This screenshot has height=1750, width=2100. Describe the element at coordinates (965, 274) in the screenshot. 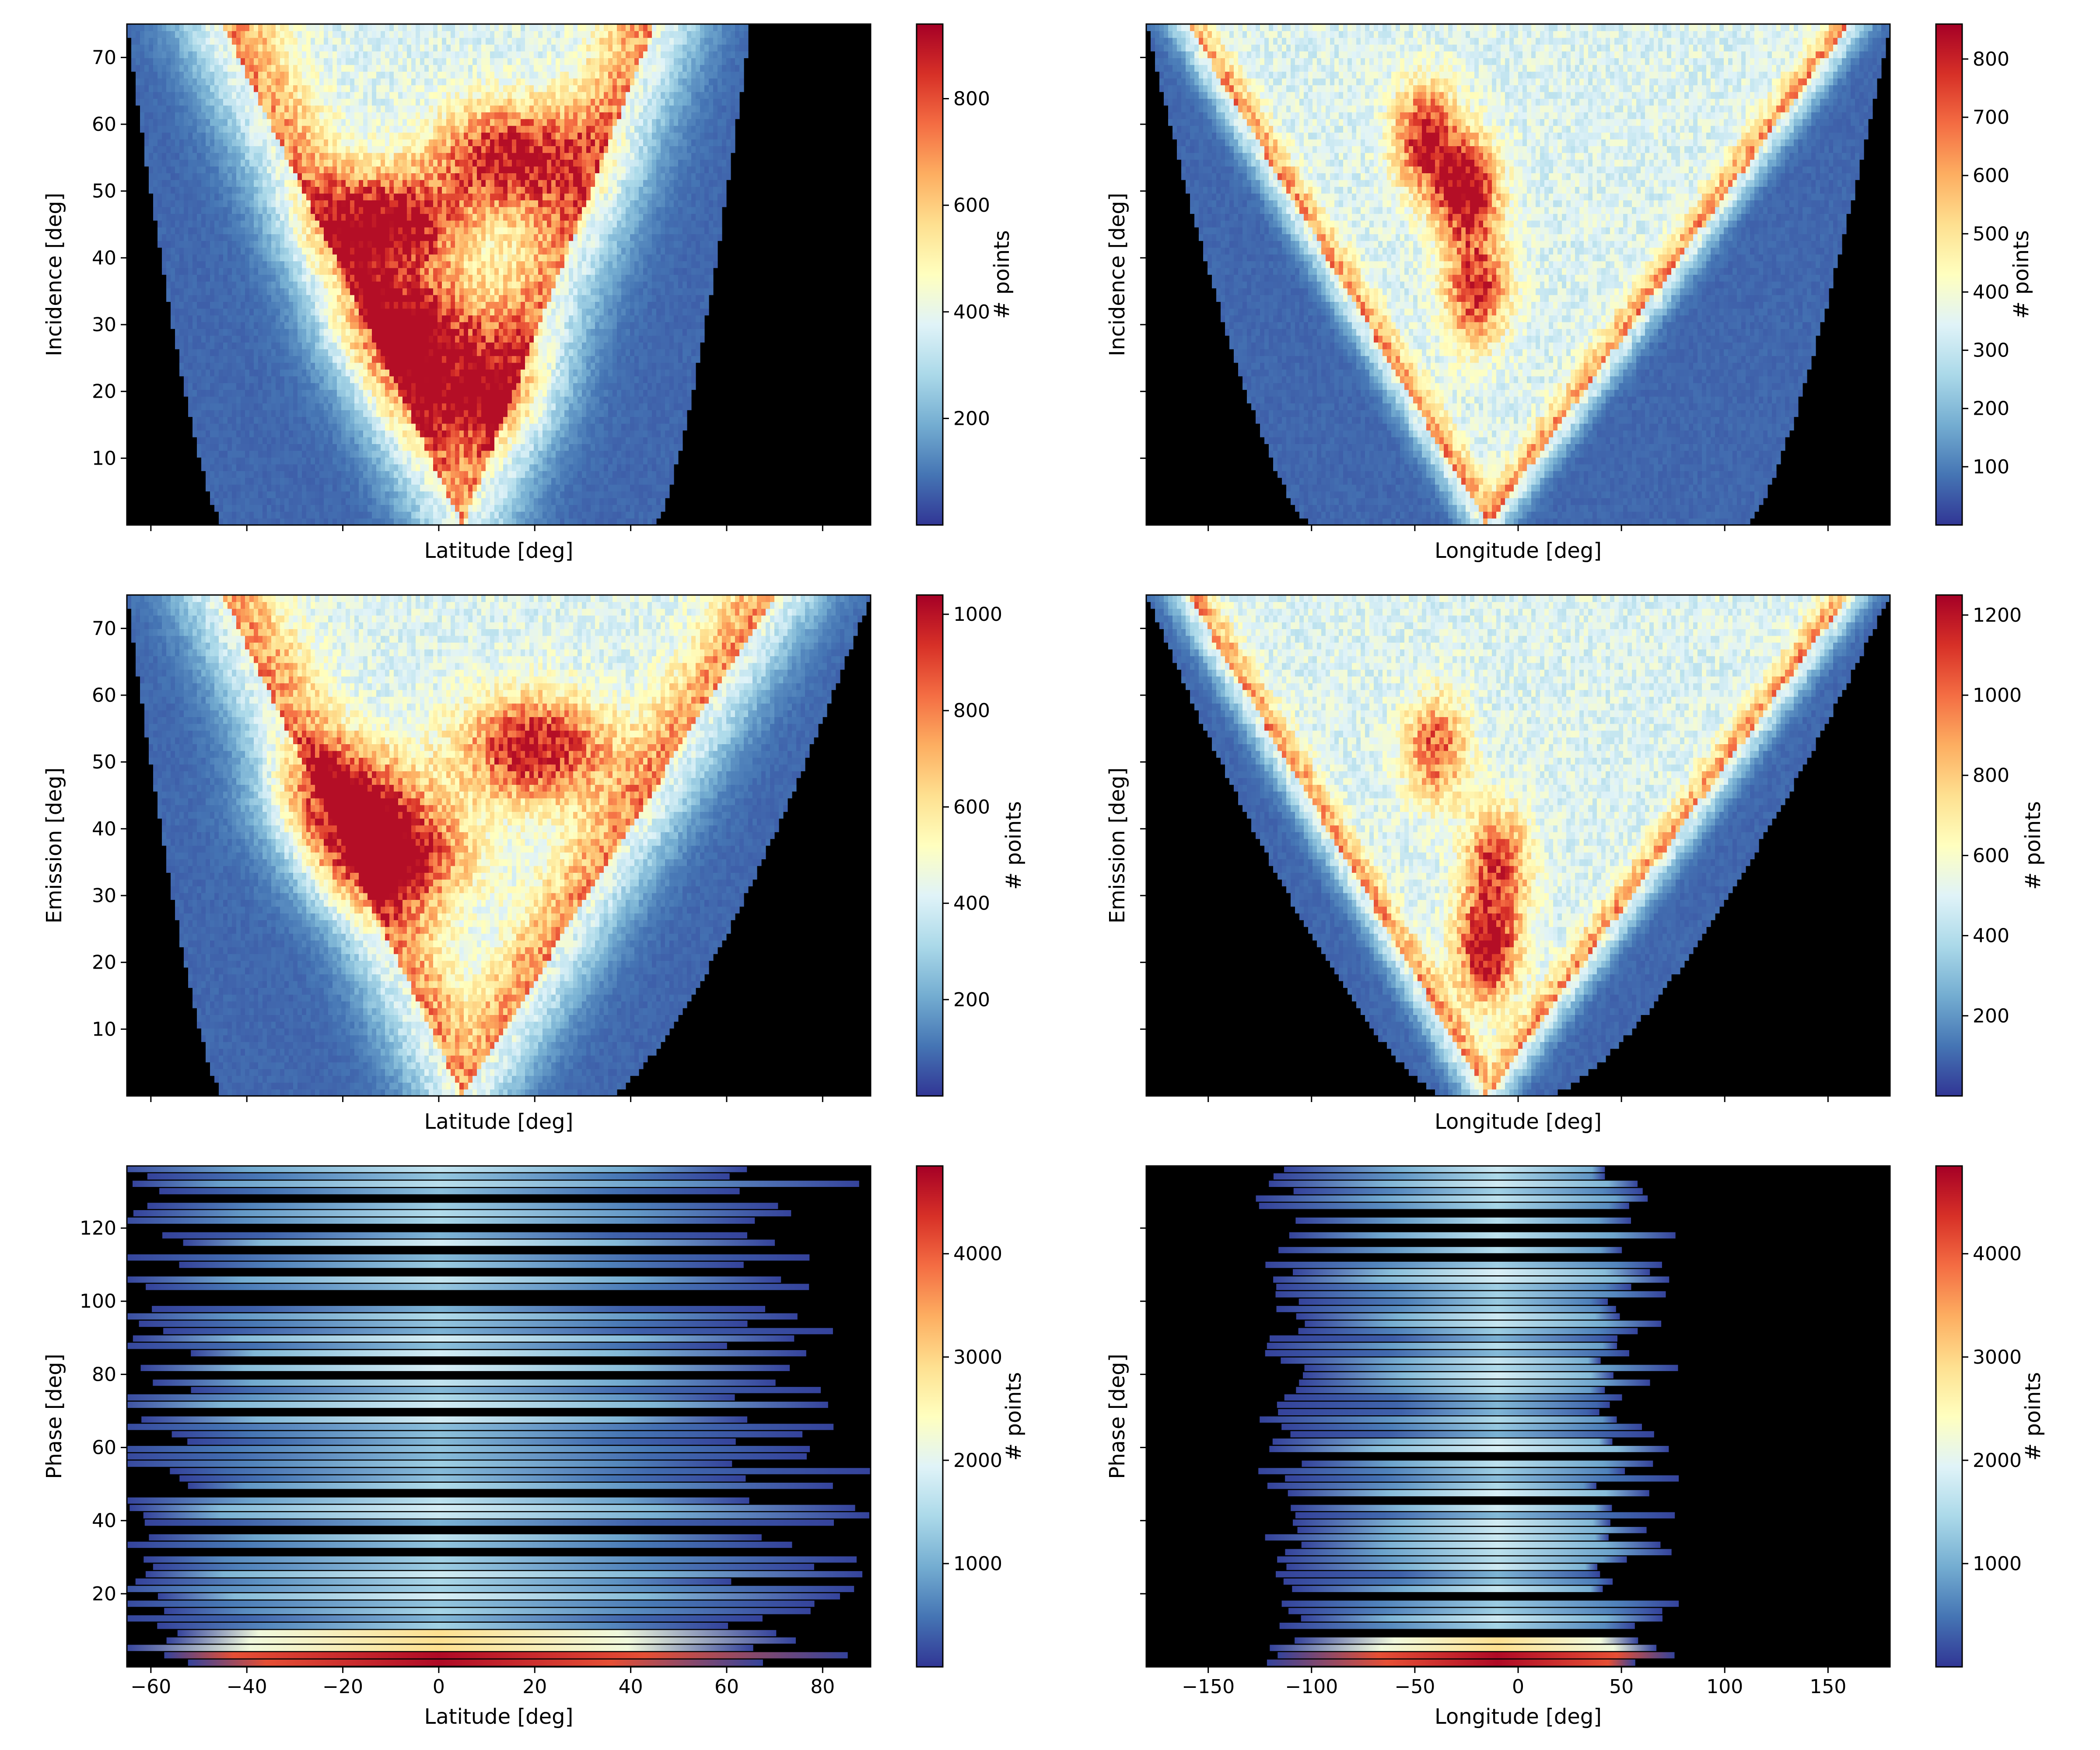

I see `colorbar: 200 400 600 800 # points` at that location.